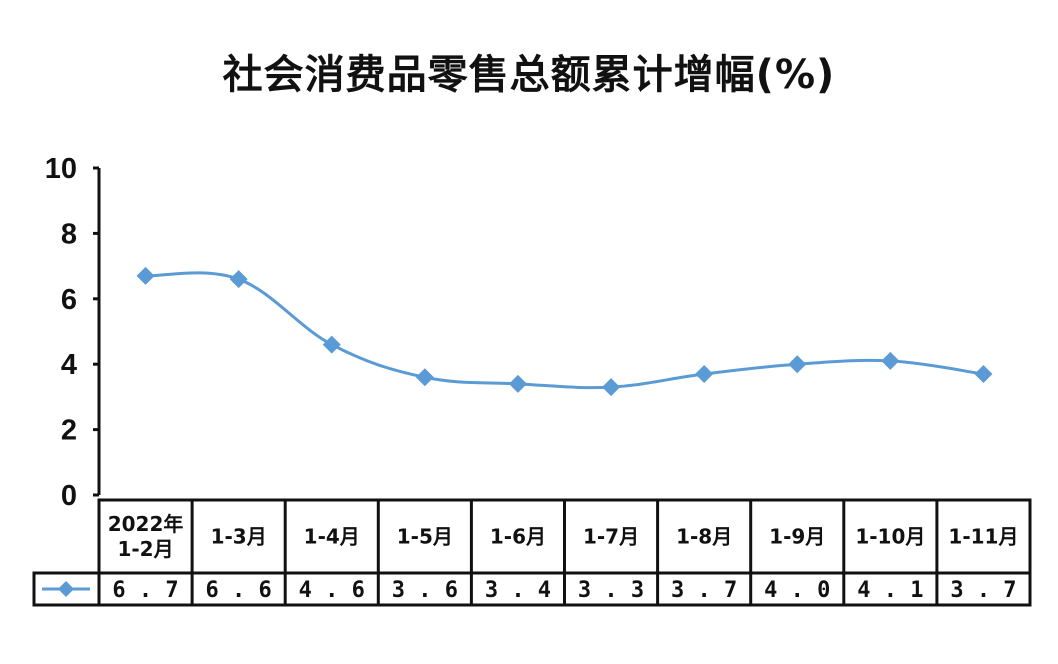  What do you see at coordinates (983, 537) in the screenshot?
I see `category-label: 1-11月` at bounding box center [983, 537].